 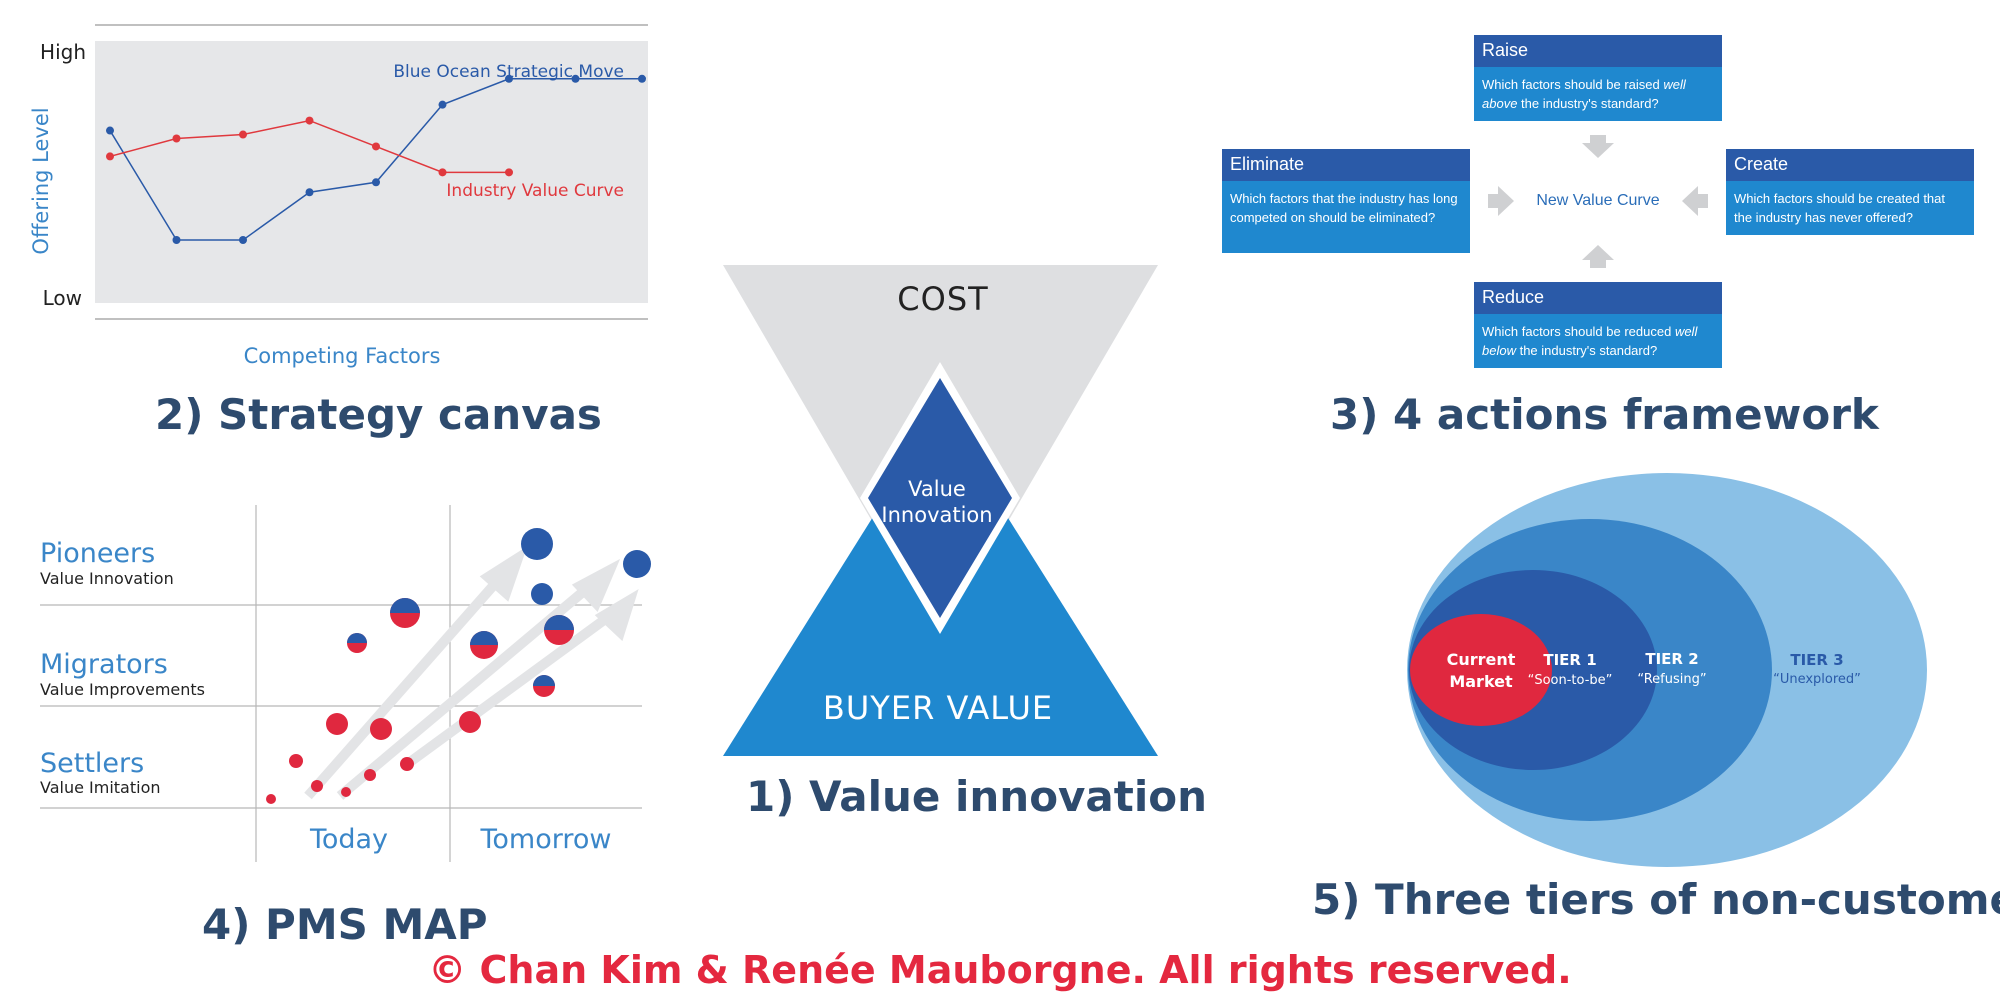 What do you see at coordinates (1598, 51) in the screenshot?
I see `raise-title: Raise` at bounding box center [1598, 51].